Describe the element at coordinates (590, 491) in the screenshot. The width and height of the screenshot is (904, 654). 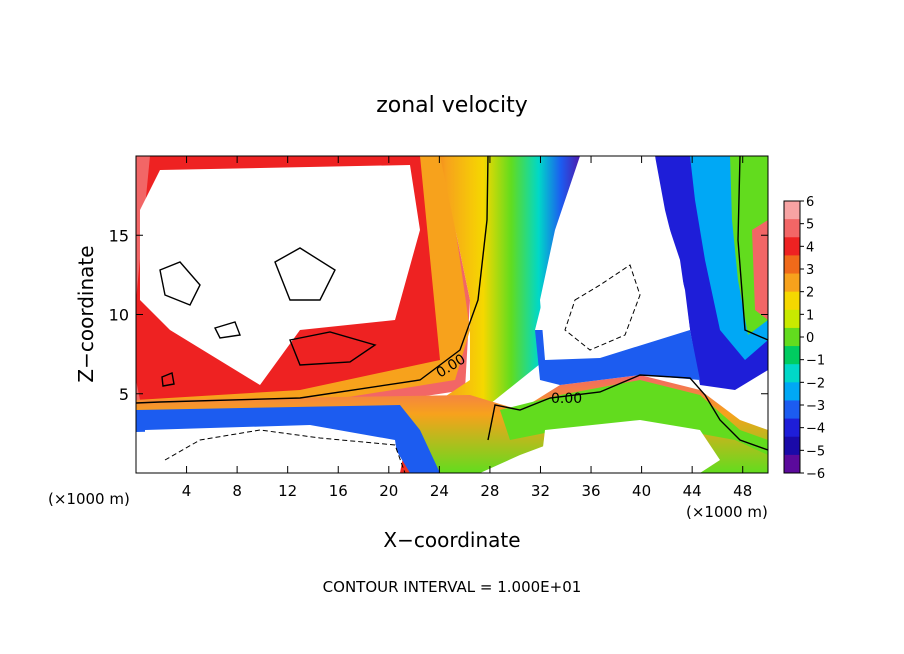
I see `x-tick-label: 36` at that location.